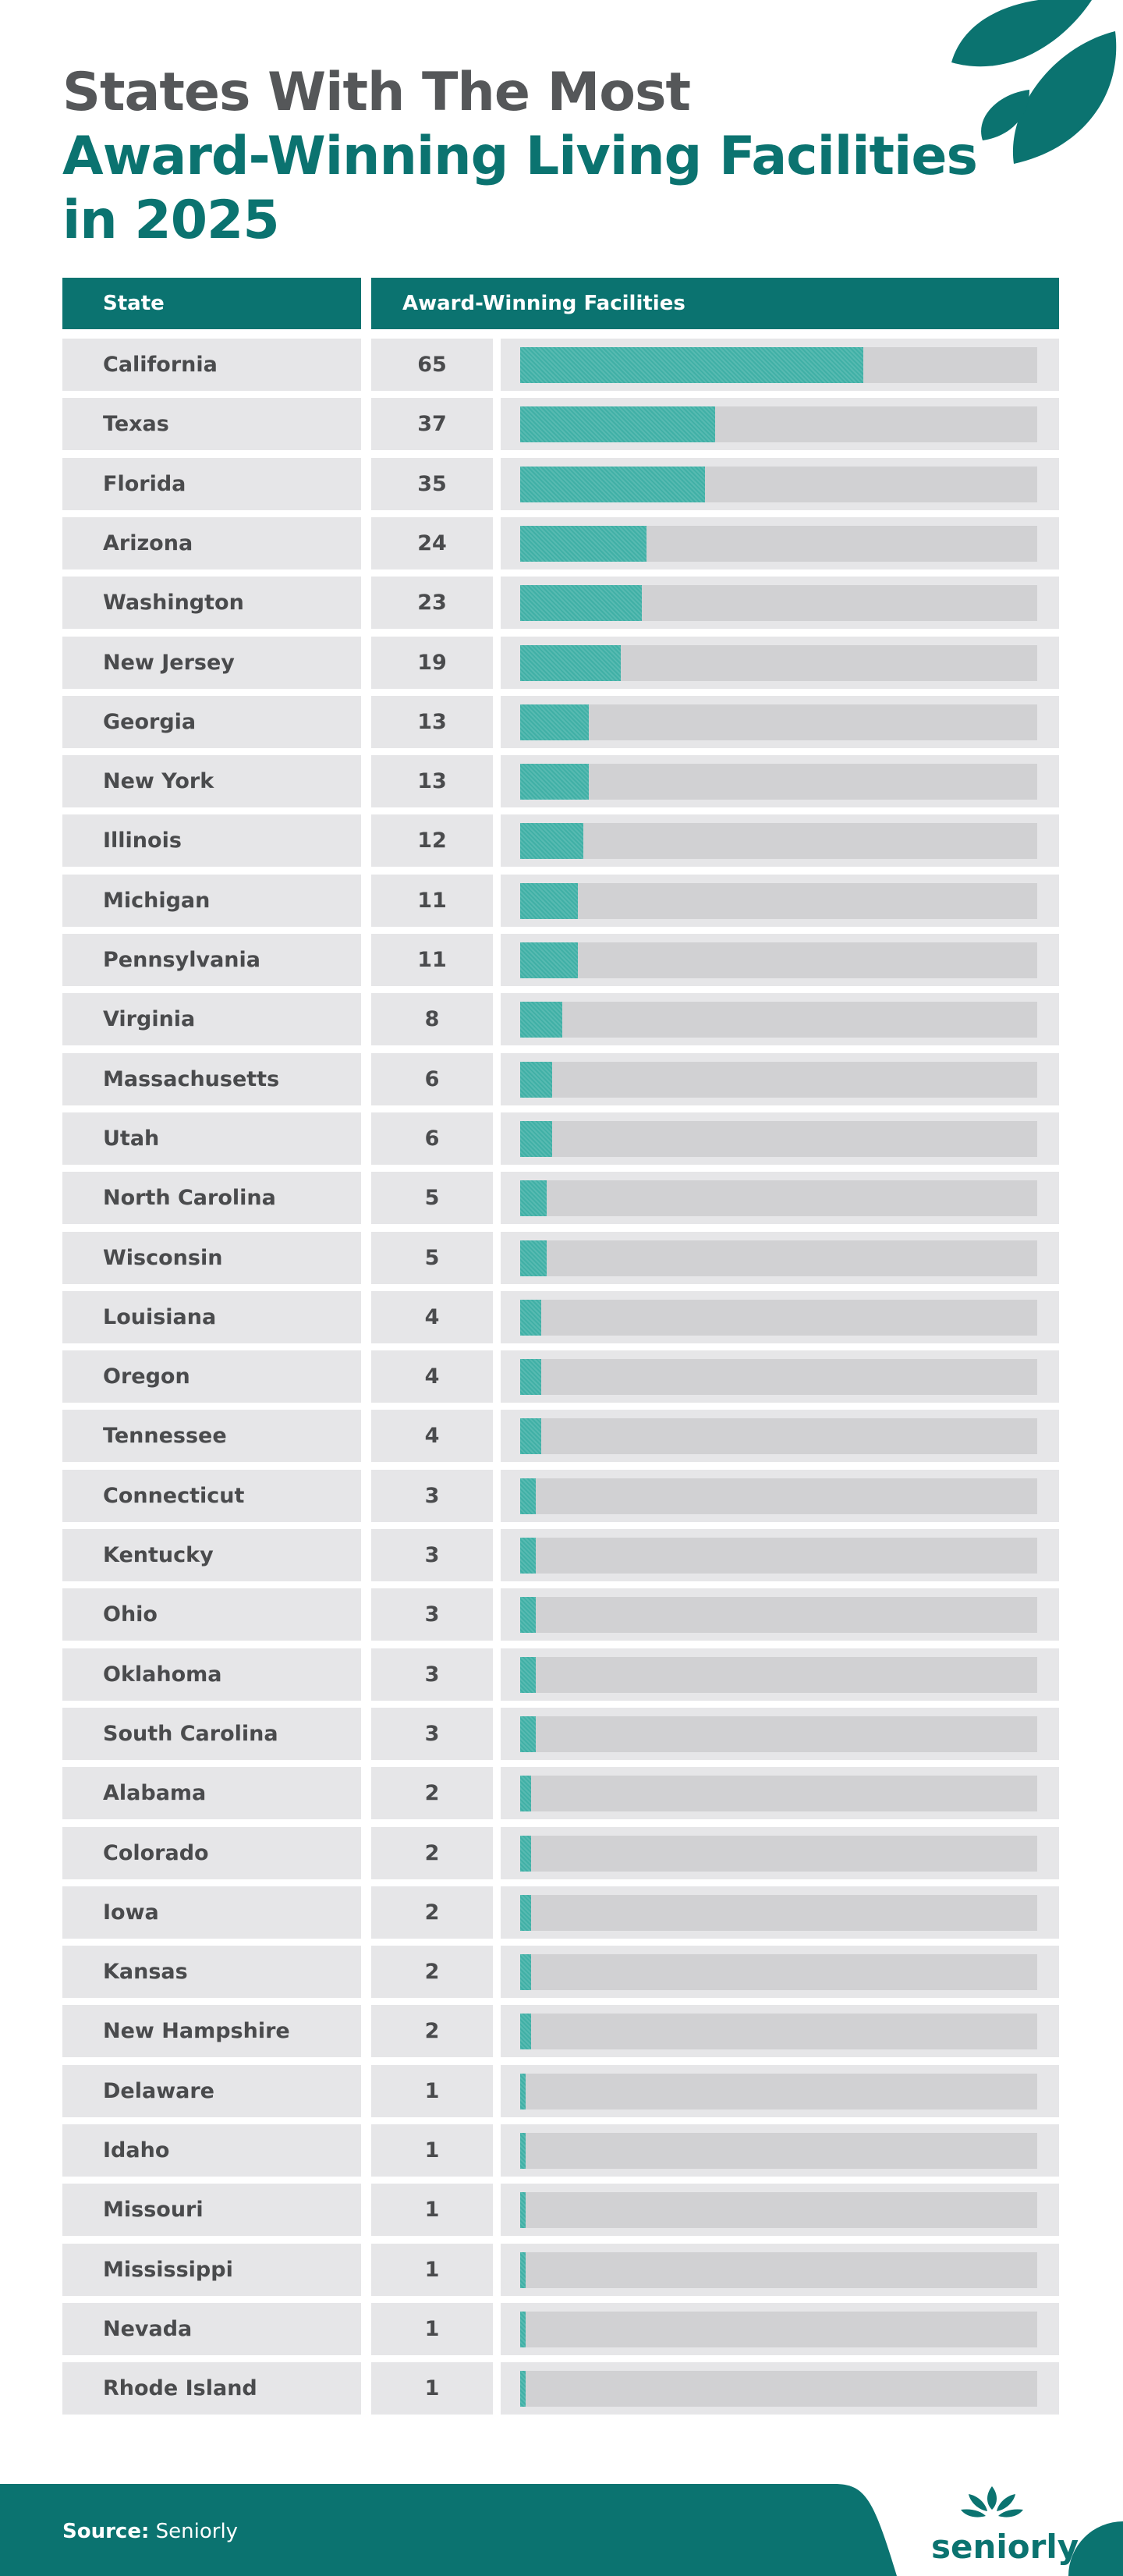 This screenshot has height=2576, width=1123. Describe the element at coordinates (1005, 2547) in the screenshot. I see `brand-logo: seniorly` at that location.